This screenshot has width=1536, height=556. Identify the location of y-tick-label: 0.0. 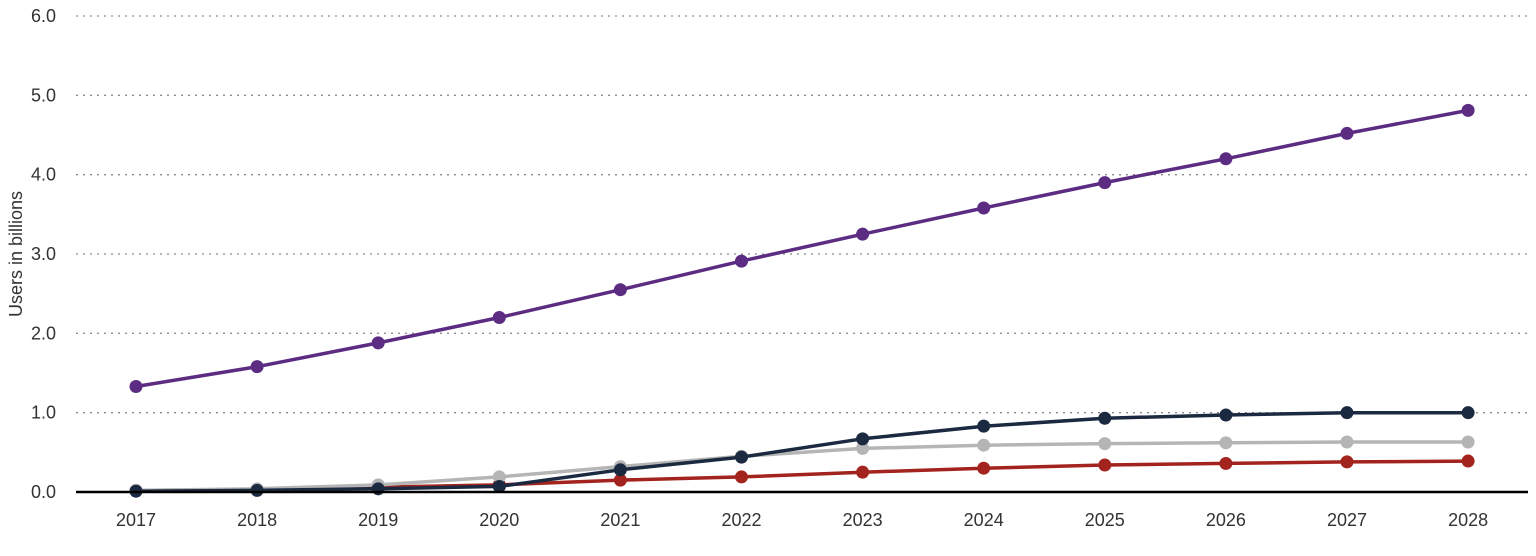
(43, 492).